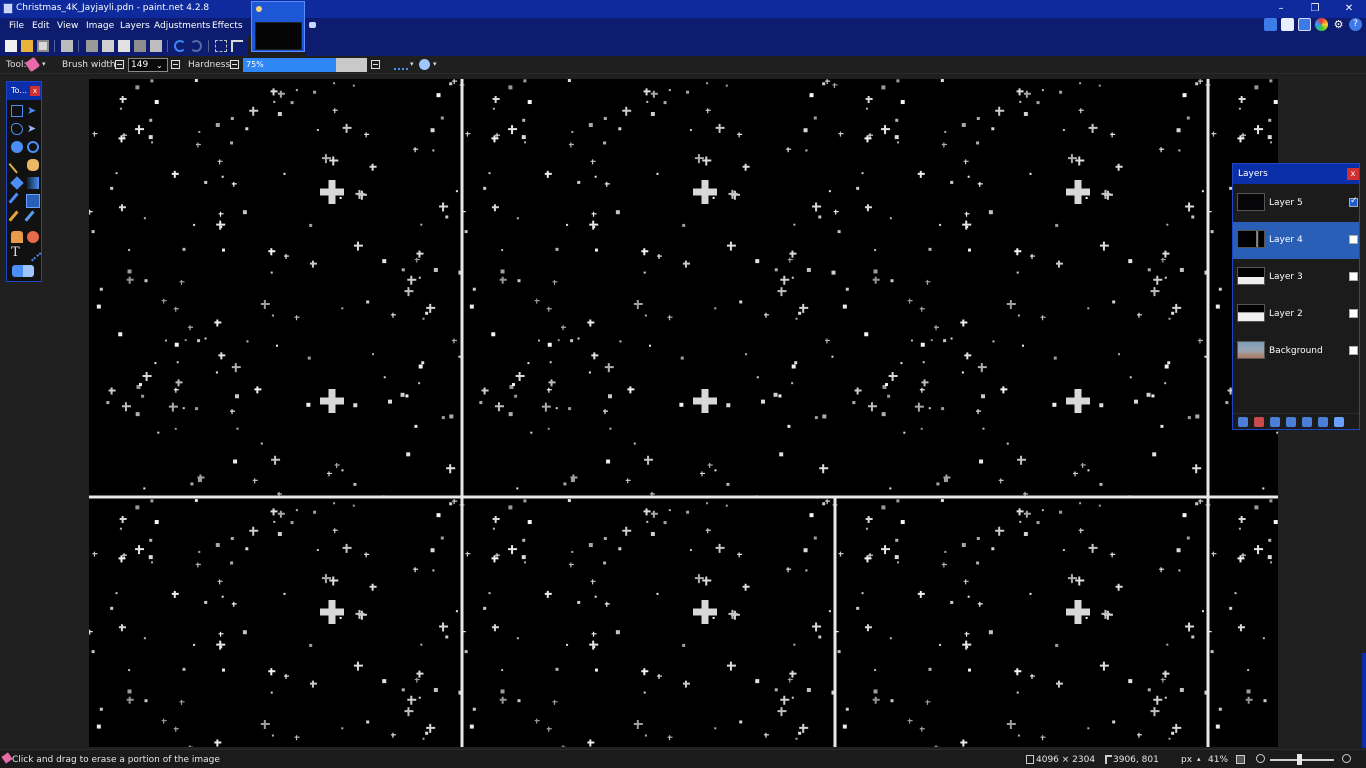 The image size is (1366, 768). What do you see at coordinates (1355, 24) in the screenshot?
I see `help-icon: ?` at bounding box center [1355, 24].